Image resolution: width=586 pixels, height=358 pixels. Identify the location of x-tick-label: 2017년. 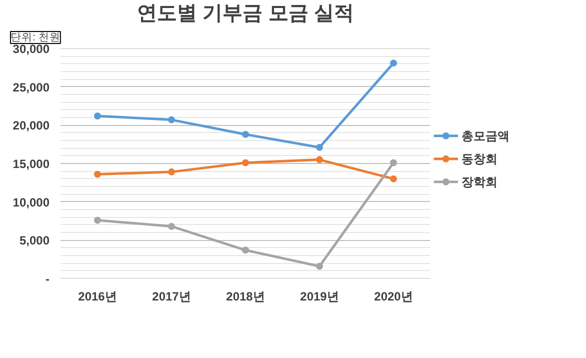
(171, 297).